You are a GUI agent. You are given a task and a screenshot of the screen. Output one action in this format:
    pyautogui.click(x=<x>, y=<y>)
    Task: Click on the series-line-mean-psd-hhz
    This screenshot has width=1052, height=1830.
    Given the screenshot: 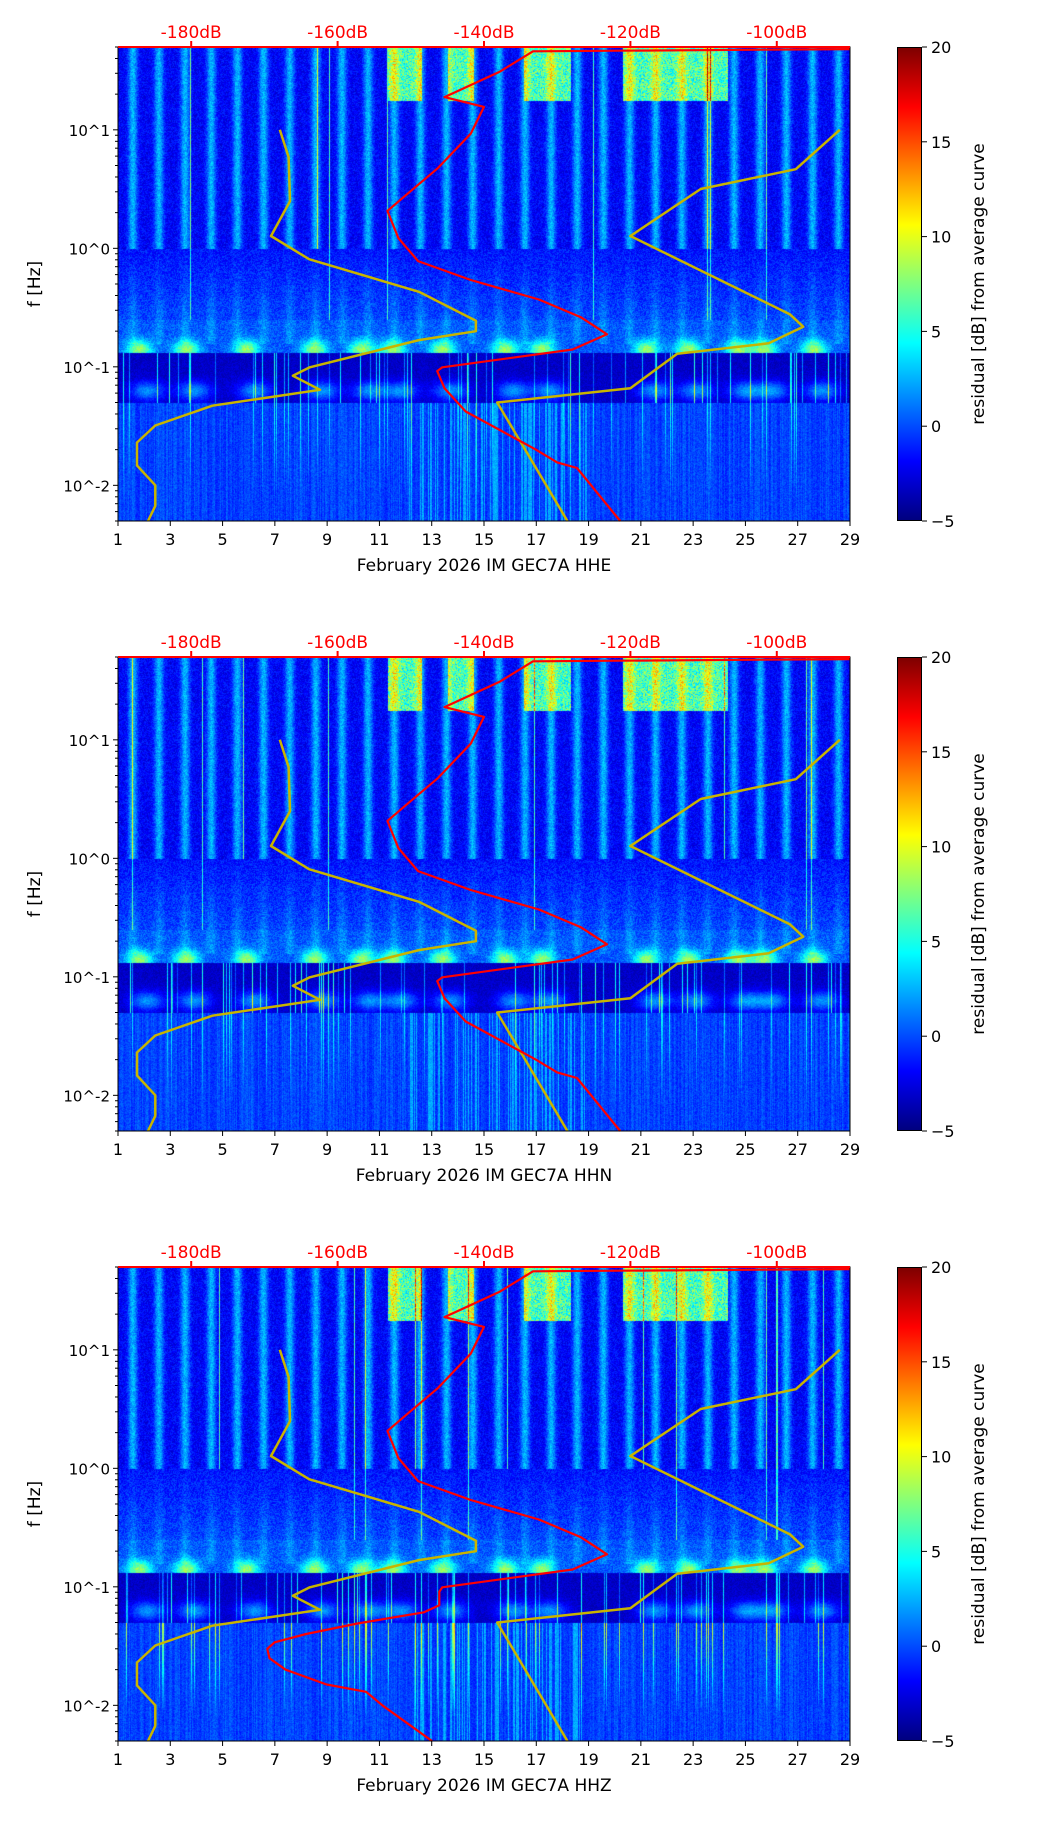 What is the action you would take?
    pyautogui.click(x=558, y=1505)
    